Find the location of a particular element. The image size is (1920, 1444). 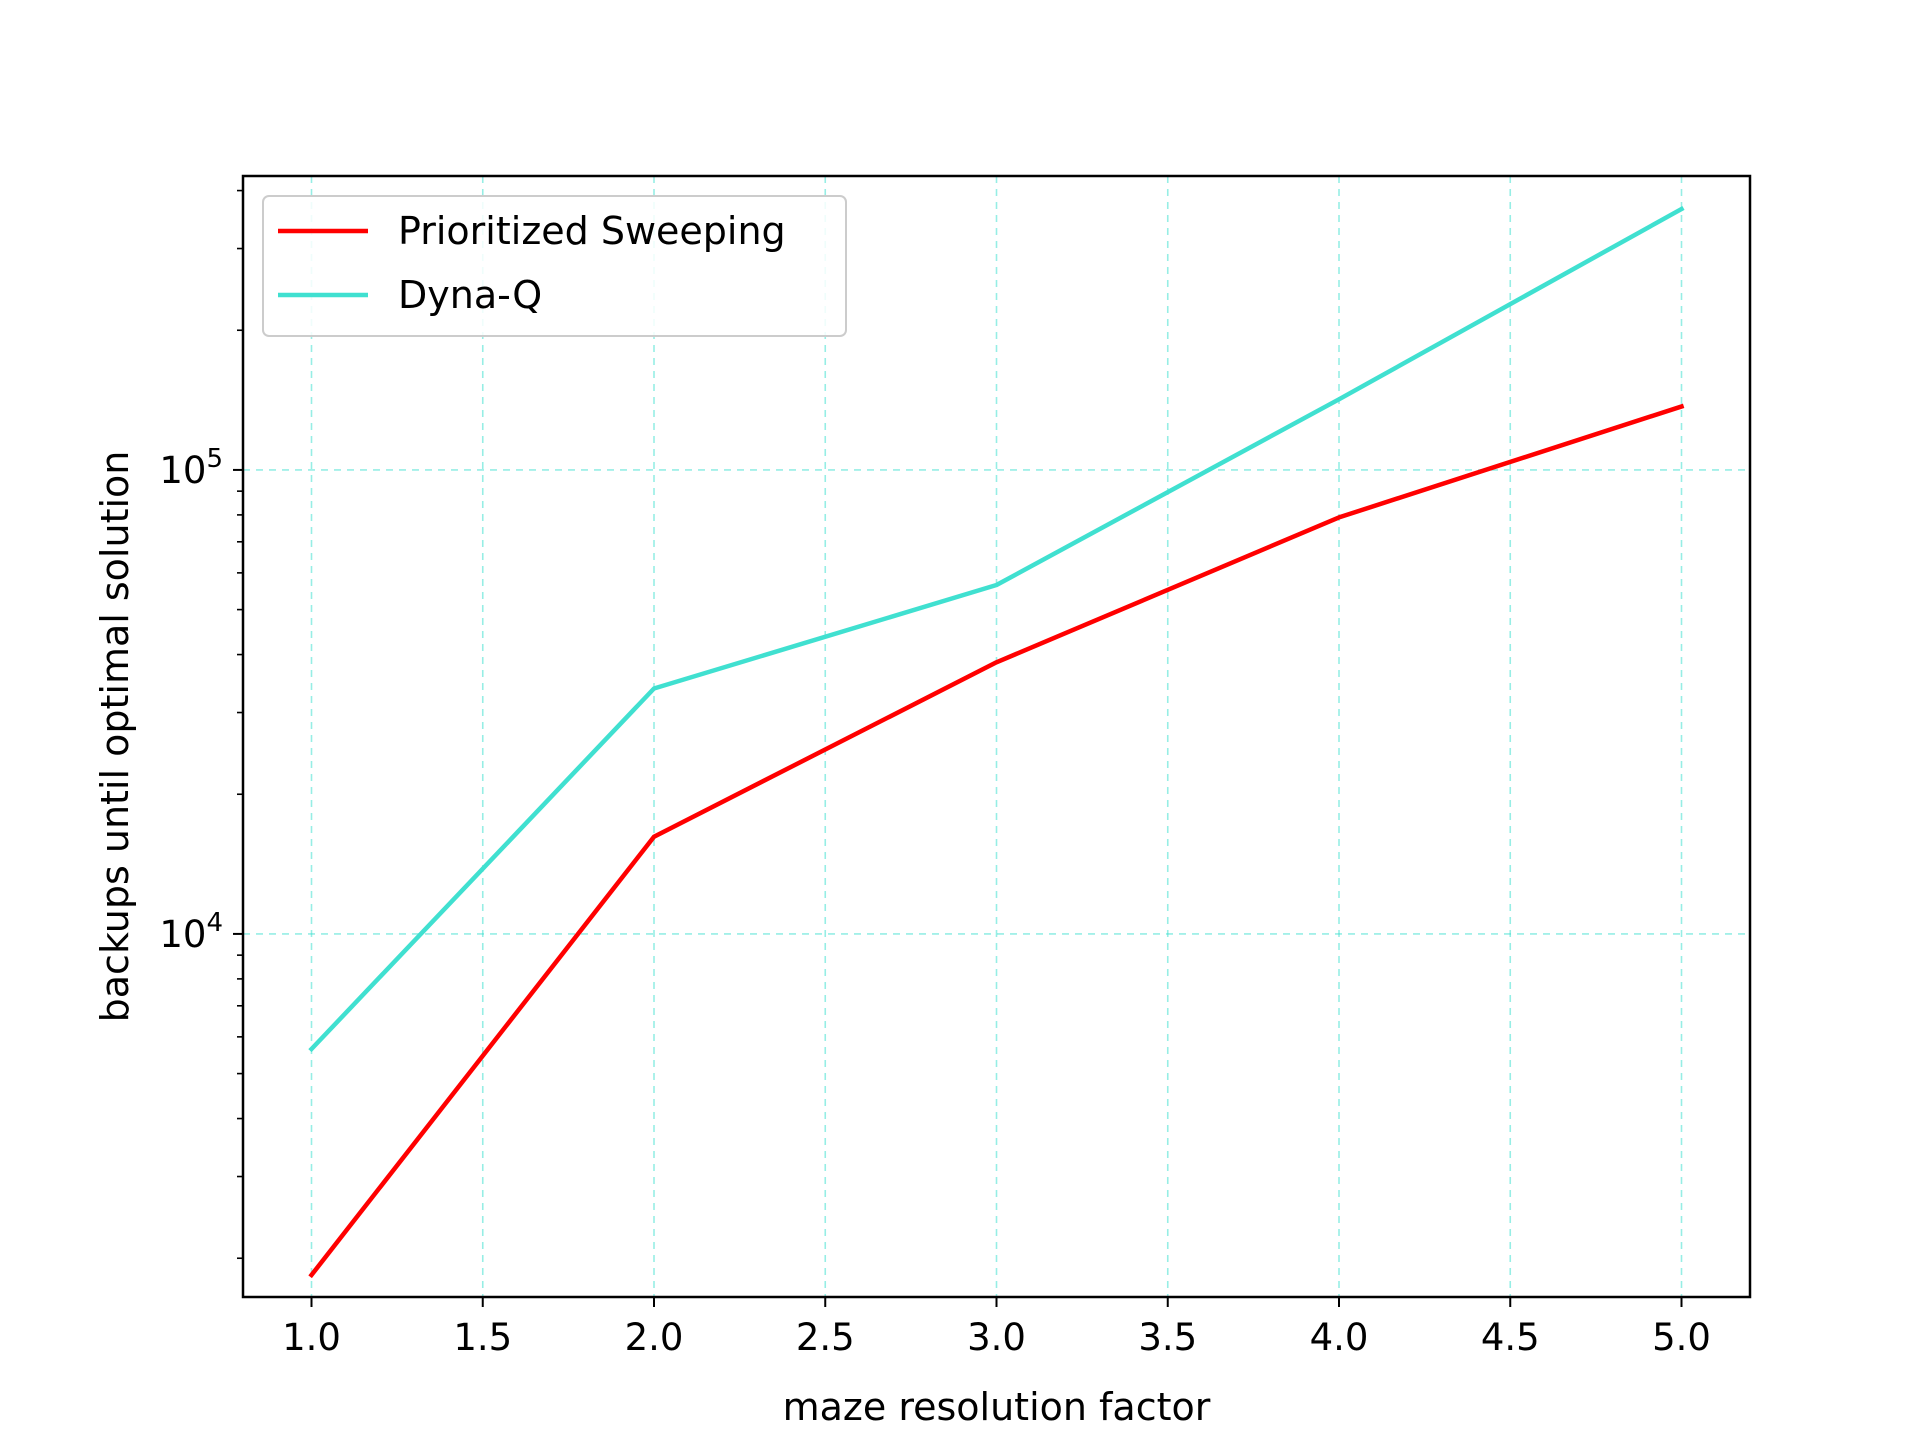

legend-items: Prioritized Sweeping Dyna-Q is located at coordinates (532, 263).